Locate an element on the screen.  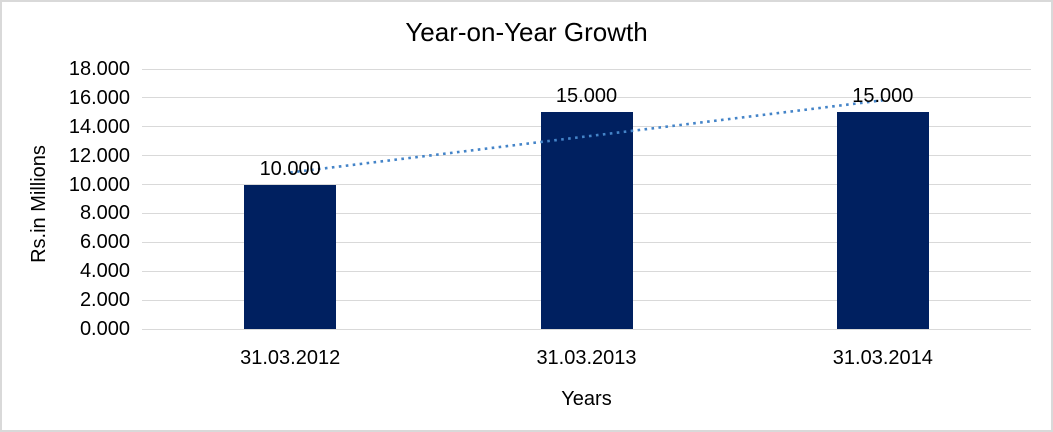
x-axis-title: Years is located at coordinates (586, 399).